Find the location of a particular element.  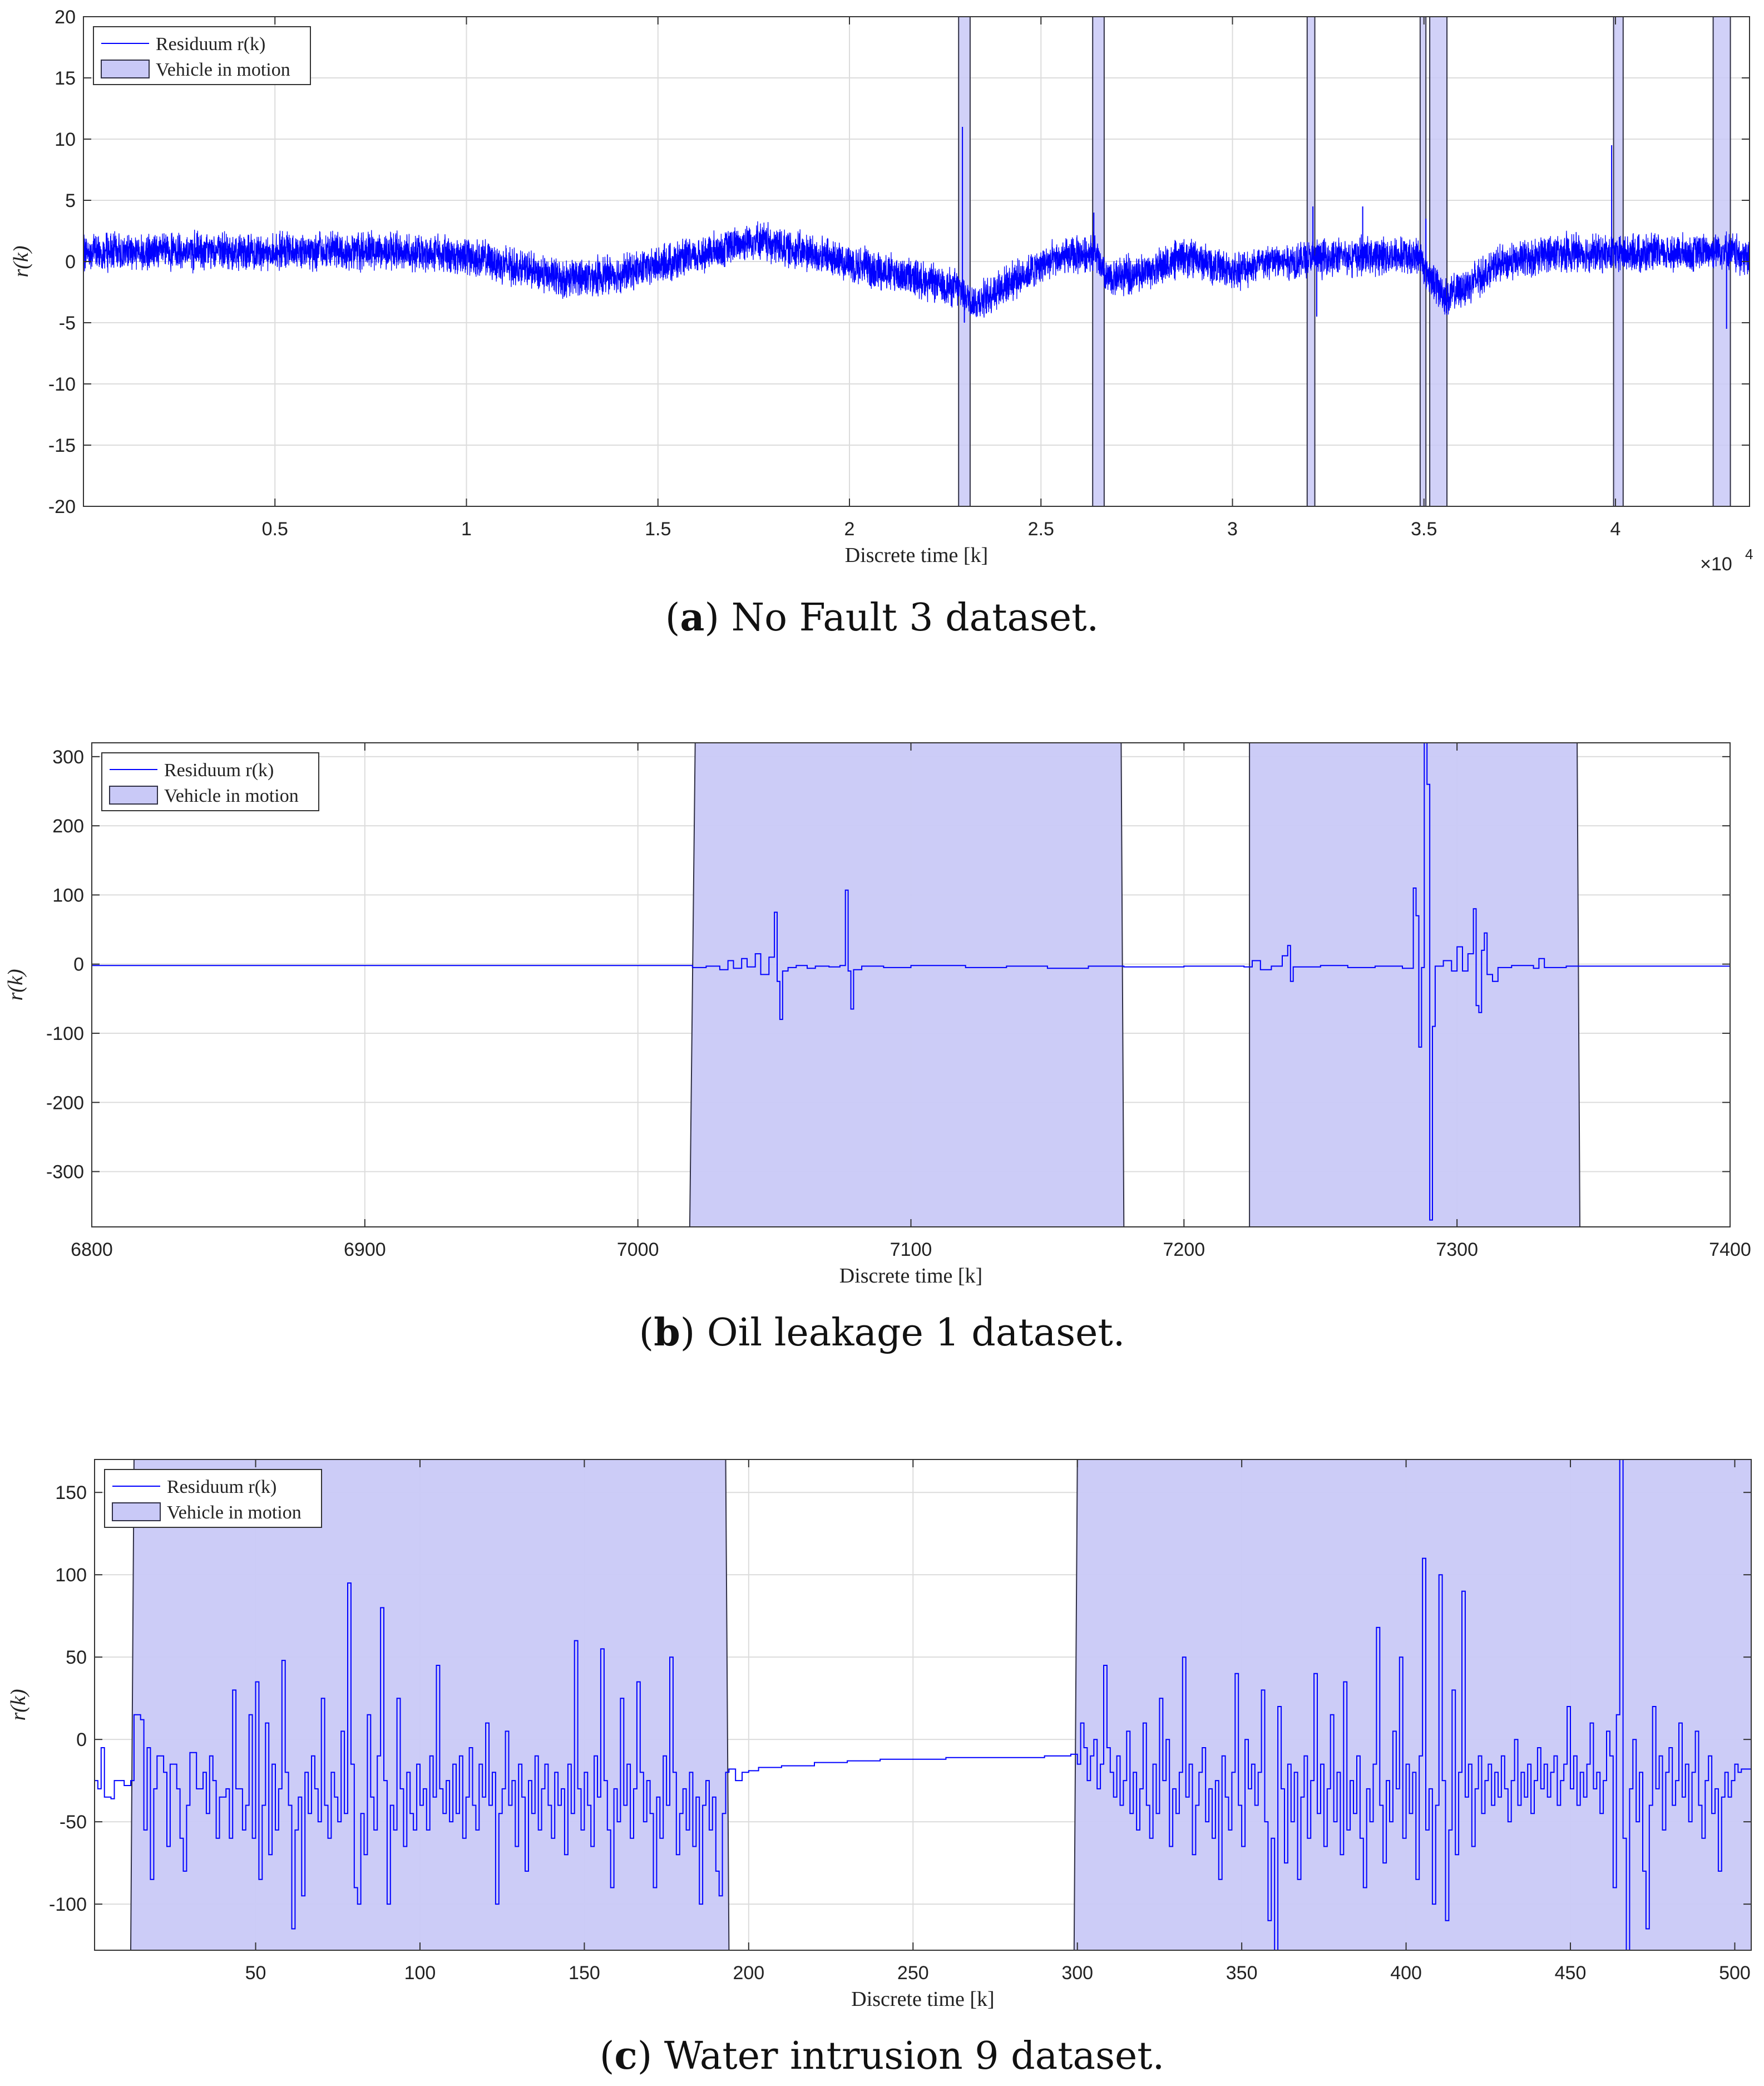

y-tick-label: -5 is located at coordinates (67, 323).